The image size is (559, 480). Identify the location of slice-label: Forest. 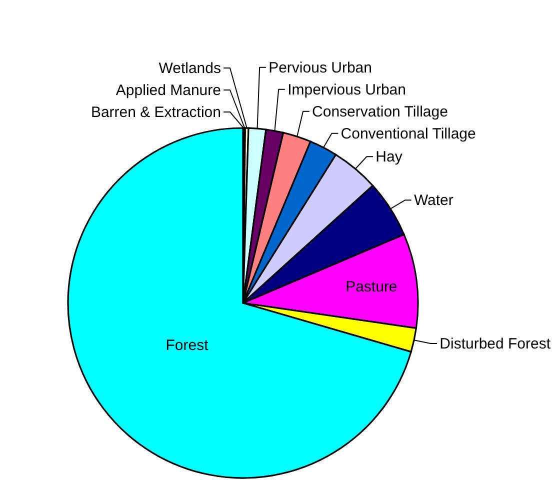
(188, 345).